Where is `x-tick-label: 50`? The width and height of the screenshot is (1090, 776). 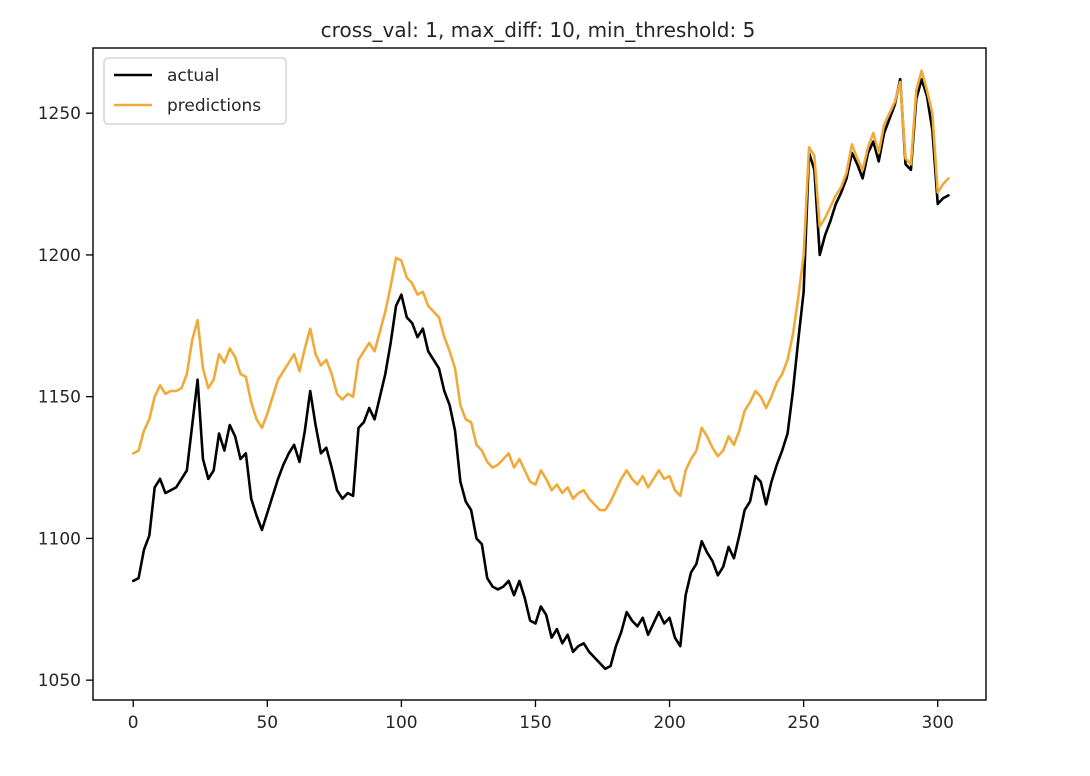
x-tick-label: 50 is located at coordinates (267, 723).